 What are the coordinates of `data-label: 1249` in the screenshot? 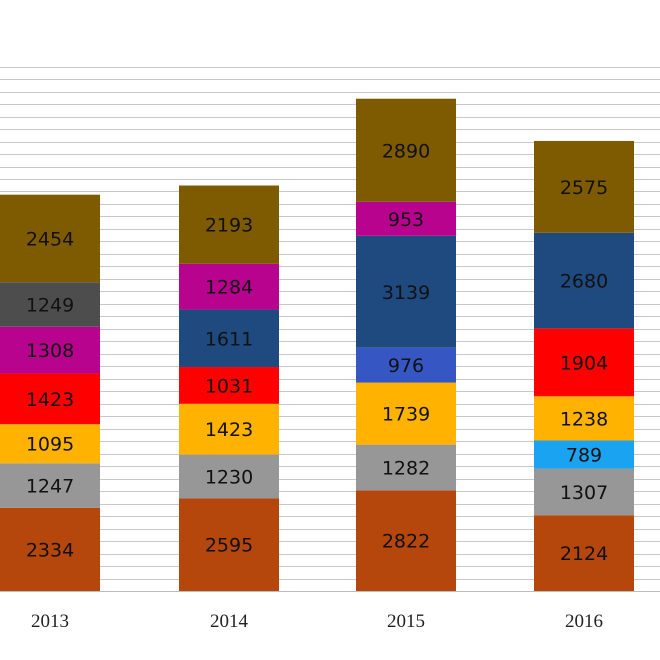 It's located at (50, 306).